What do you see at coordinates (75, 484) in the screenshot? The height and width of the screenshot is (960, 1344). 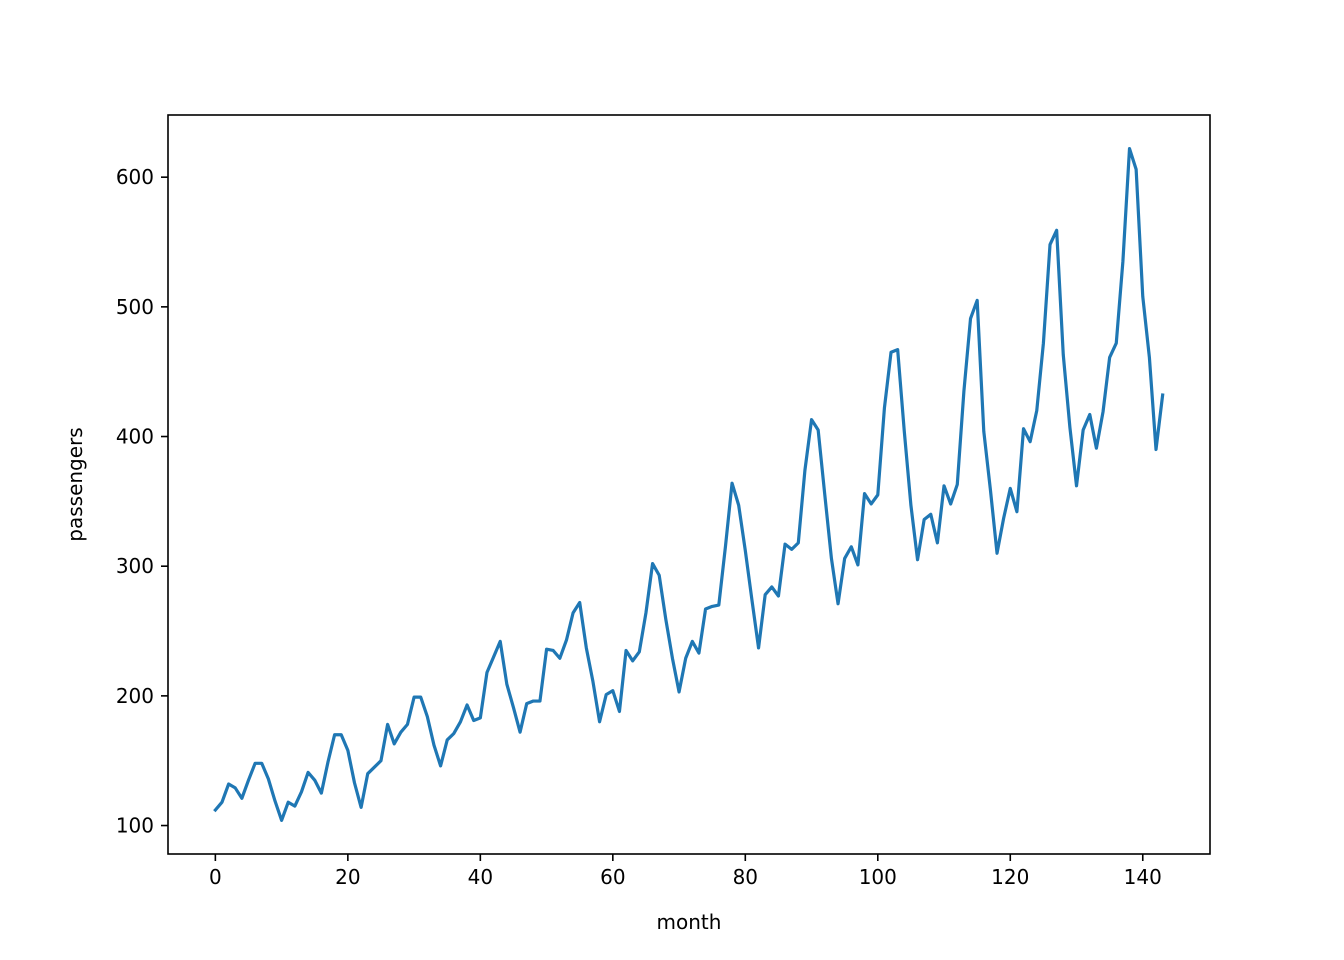 I see `y-axis-label: passengers` at bounding box center [75, 484].